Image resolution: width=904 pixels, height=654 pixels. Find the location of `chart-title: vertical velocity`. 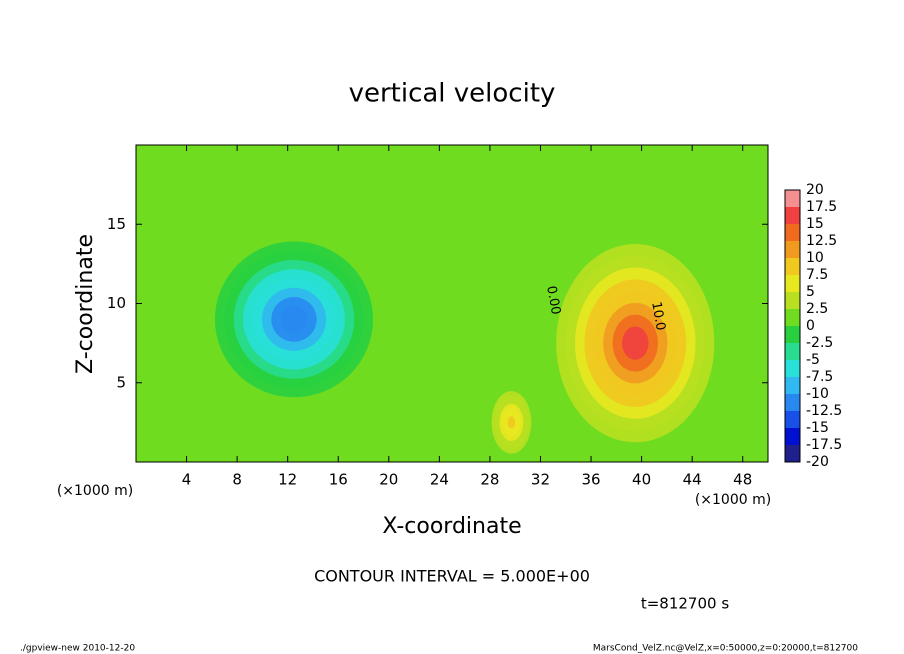

chart-title: vertical velocity is located at coordinates (452, 94).